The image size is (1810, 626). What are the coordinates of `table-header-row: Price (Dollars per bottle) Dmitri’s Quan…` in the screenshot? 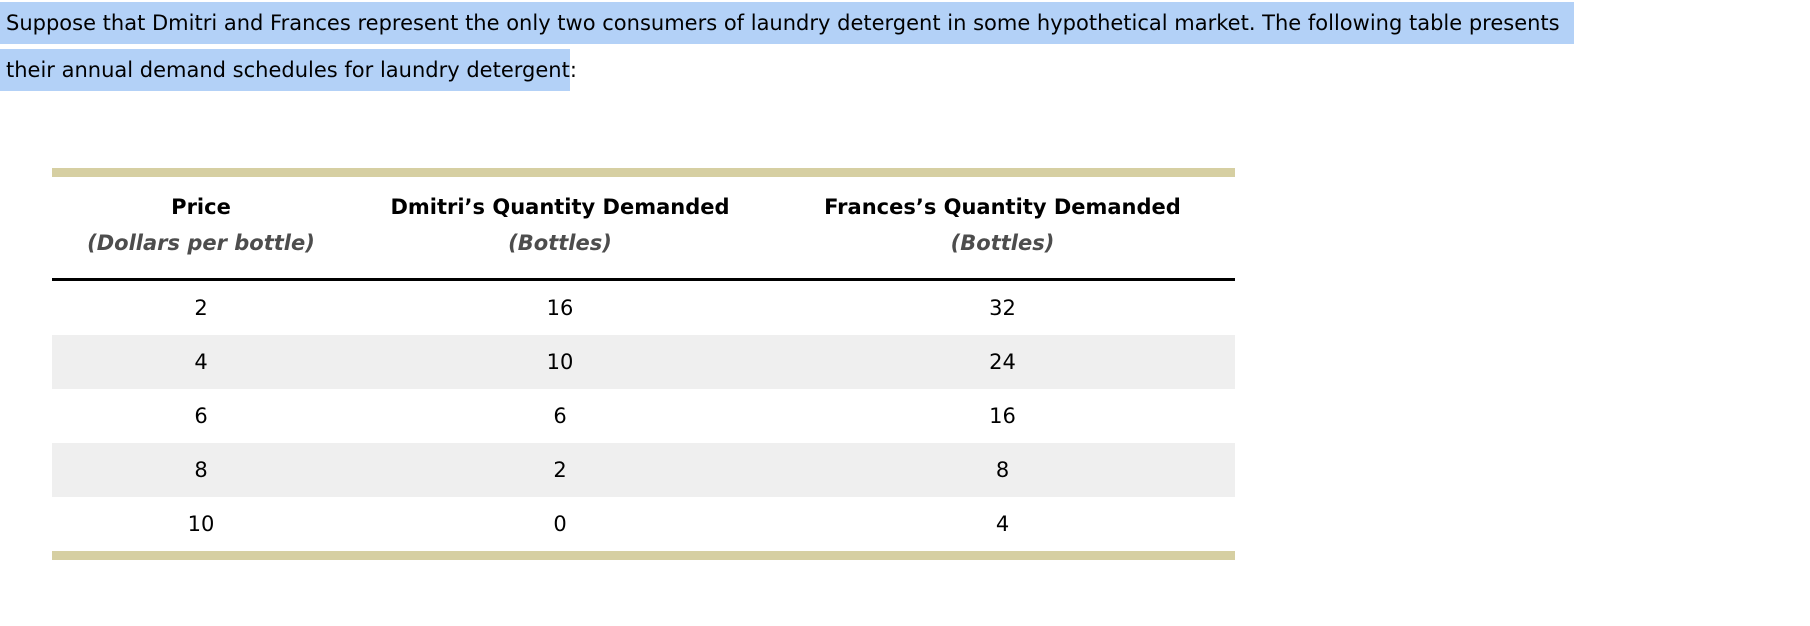 It's located at (643, 229).